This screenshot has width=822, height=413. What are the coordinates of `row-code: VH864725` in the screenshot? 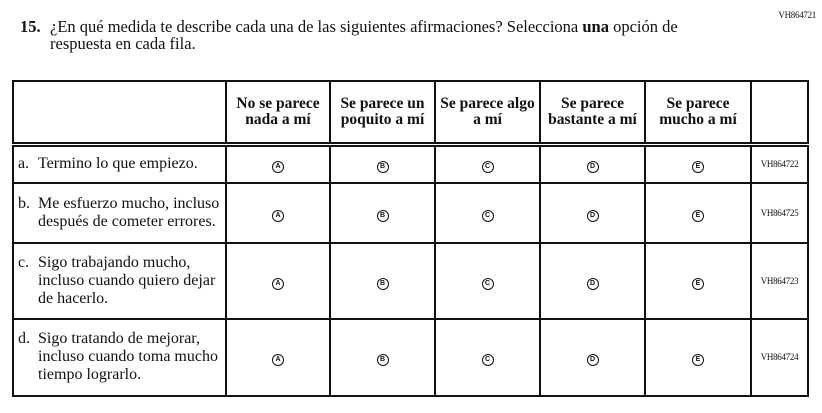 It's located at (779, 212).